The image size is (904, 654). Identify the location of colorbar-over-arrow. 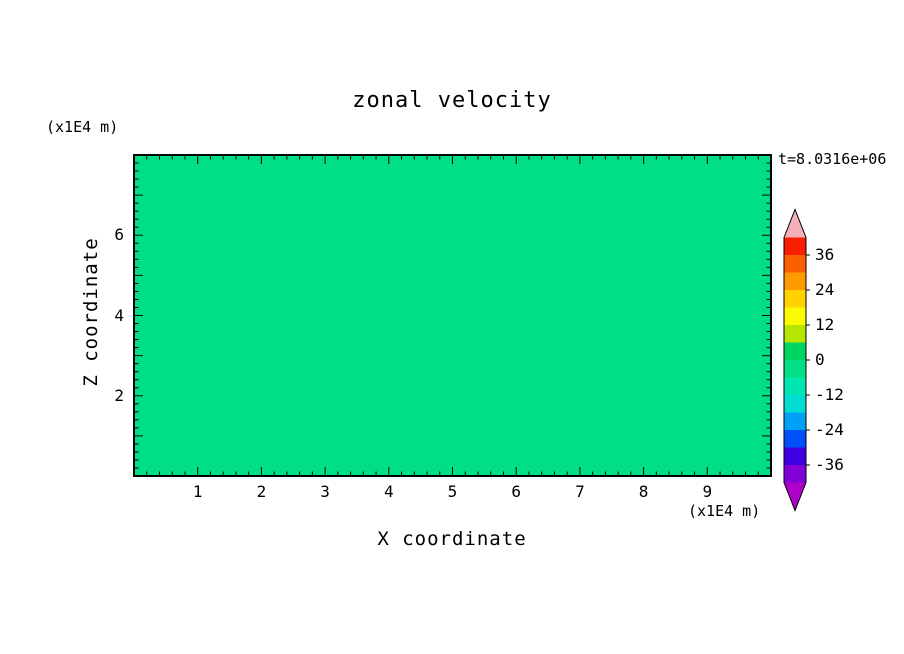
(795, 223).